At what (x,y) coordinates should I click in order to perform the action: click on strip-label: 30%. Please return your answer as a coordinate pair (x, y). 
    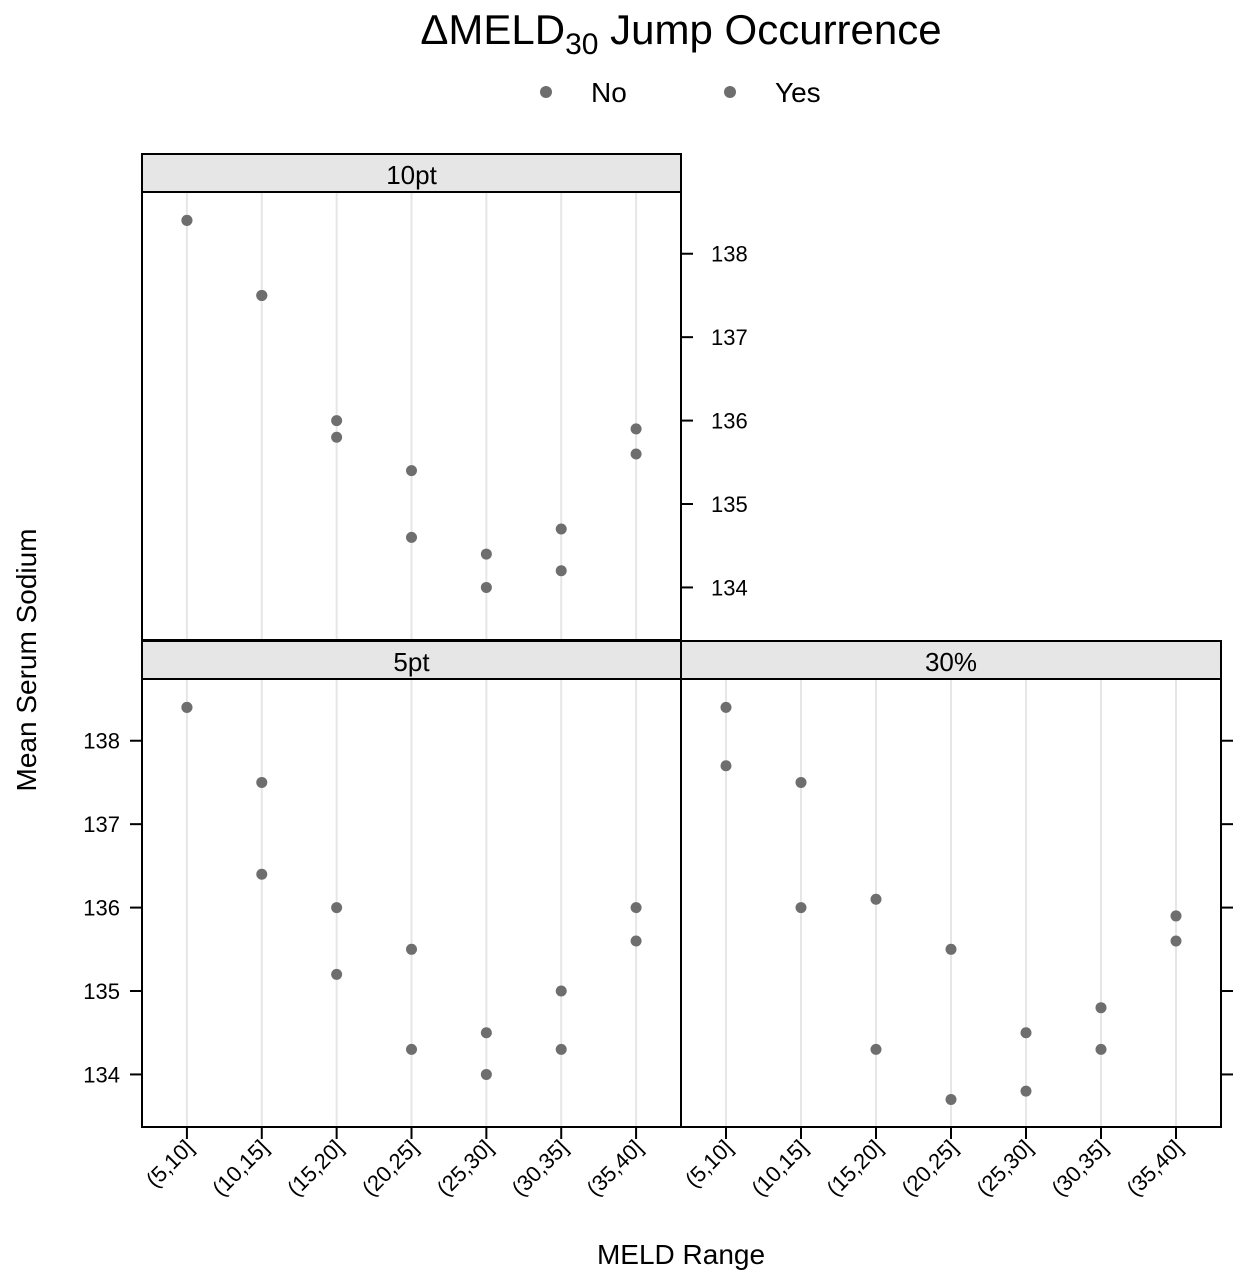
    Looking at the image, I should click on (951, 662).